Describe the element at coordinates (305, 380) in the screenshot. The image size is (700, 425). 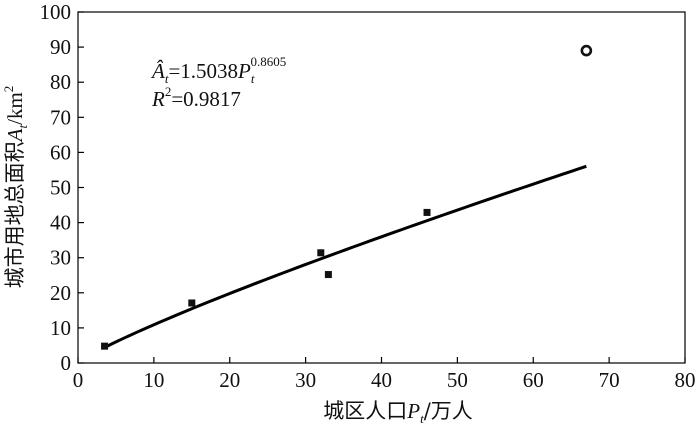
I see `x-tick-label: 30` at that location.